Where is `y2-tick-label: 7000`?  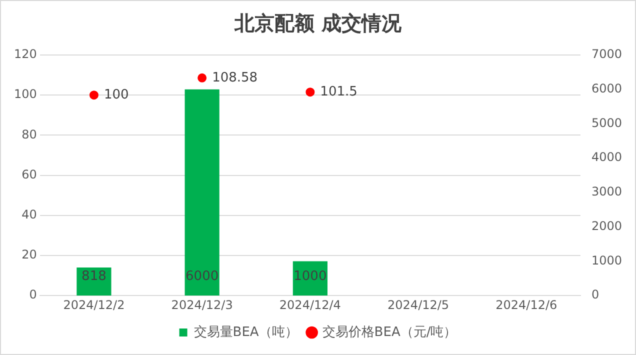
y2-tick-label: 7000 is located at coordinates (606, 54).